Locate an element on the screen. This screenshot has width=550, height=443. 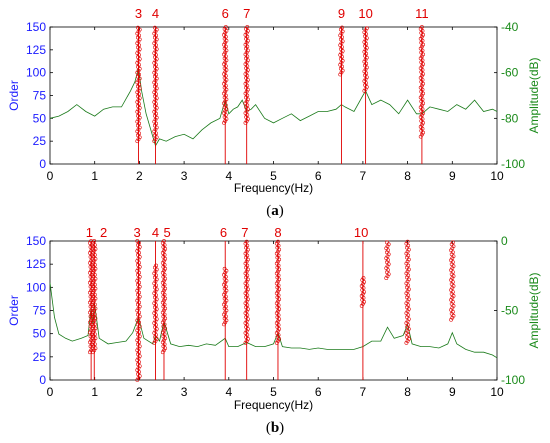
x-tick-label: 6 is located at coordinates (318, 392).